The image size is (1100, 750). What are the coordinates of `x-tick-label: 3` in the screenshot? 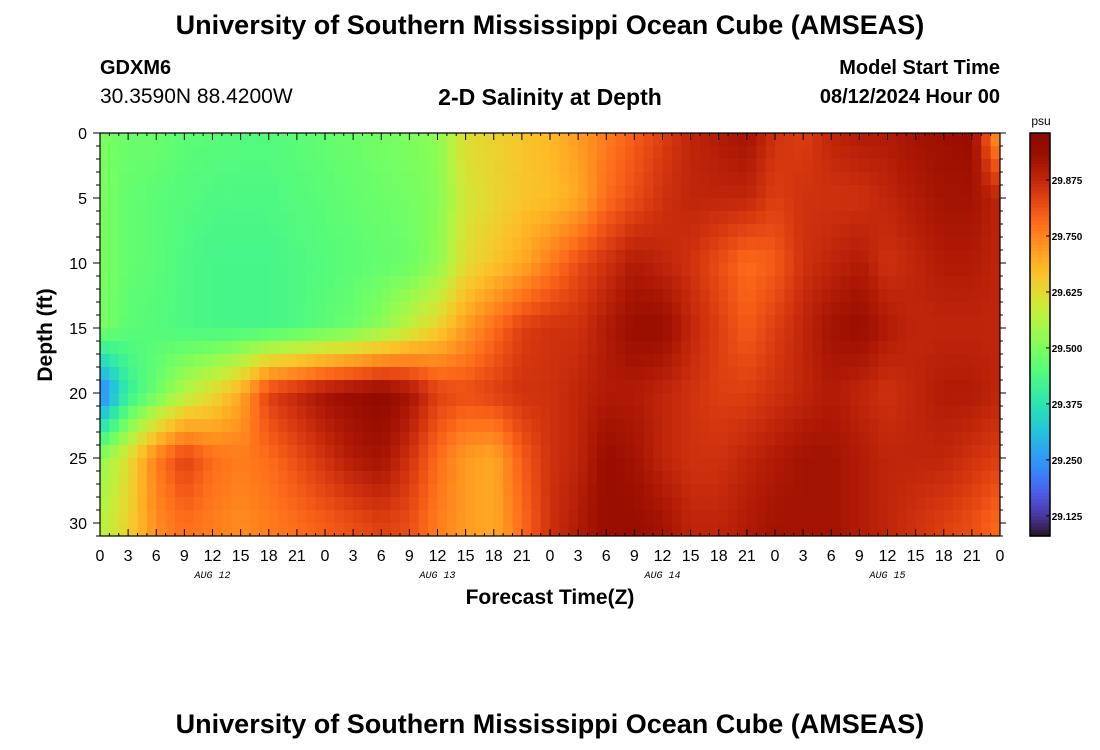 It's located at (578, 556).